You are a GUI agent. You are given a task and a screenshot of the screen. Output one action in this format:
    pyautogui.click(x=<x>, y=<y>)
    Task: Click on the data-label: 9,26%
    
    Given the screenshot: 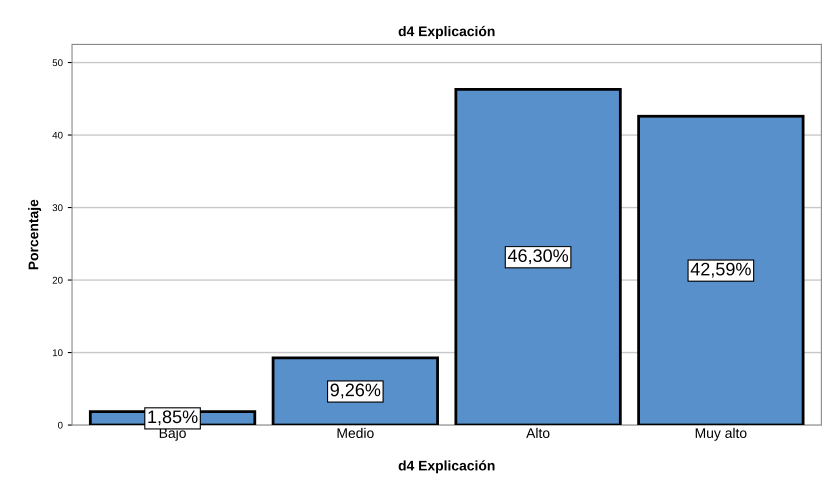 What is the action you would take?
    pyautogui.click(x=355, y=391)
    